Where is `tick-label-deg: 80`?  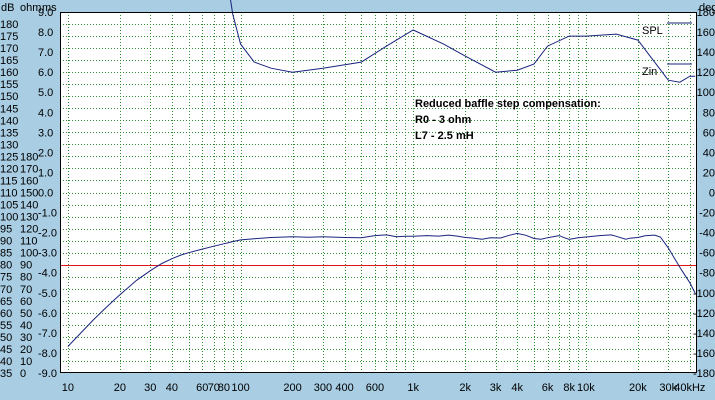 tick-label-deg: 80 is located at coordinates (709, 113).